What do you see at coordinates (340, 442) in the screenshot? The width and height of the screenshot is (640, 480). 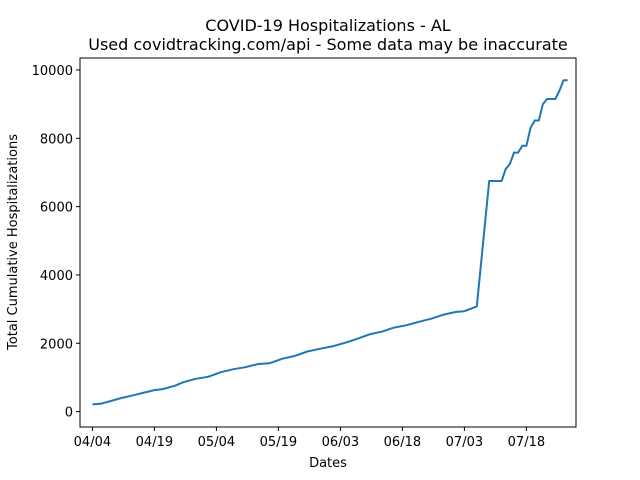 I see `x-tick-label: 06/03` at bounding box center [340, 442].